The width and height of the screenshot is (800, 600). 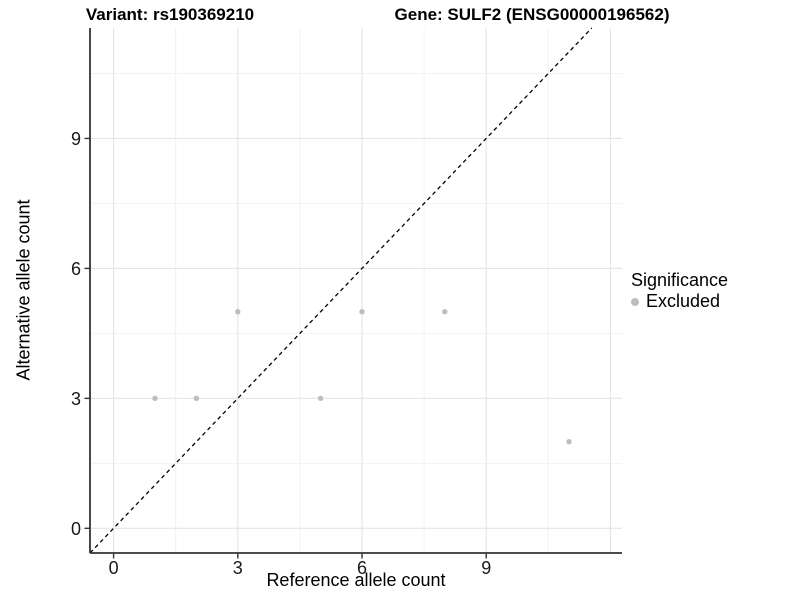 What do you see at coordinates (356, 580) in the screenshot?
I see `x-axis-title: Reference allele count` at bounding box center [356, 580].